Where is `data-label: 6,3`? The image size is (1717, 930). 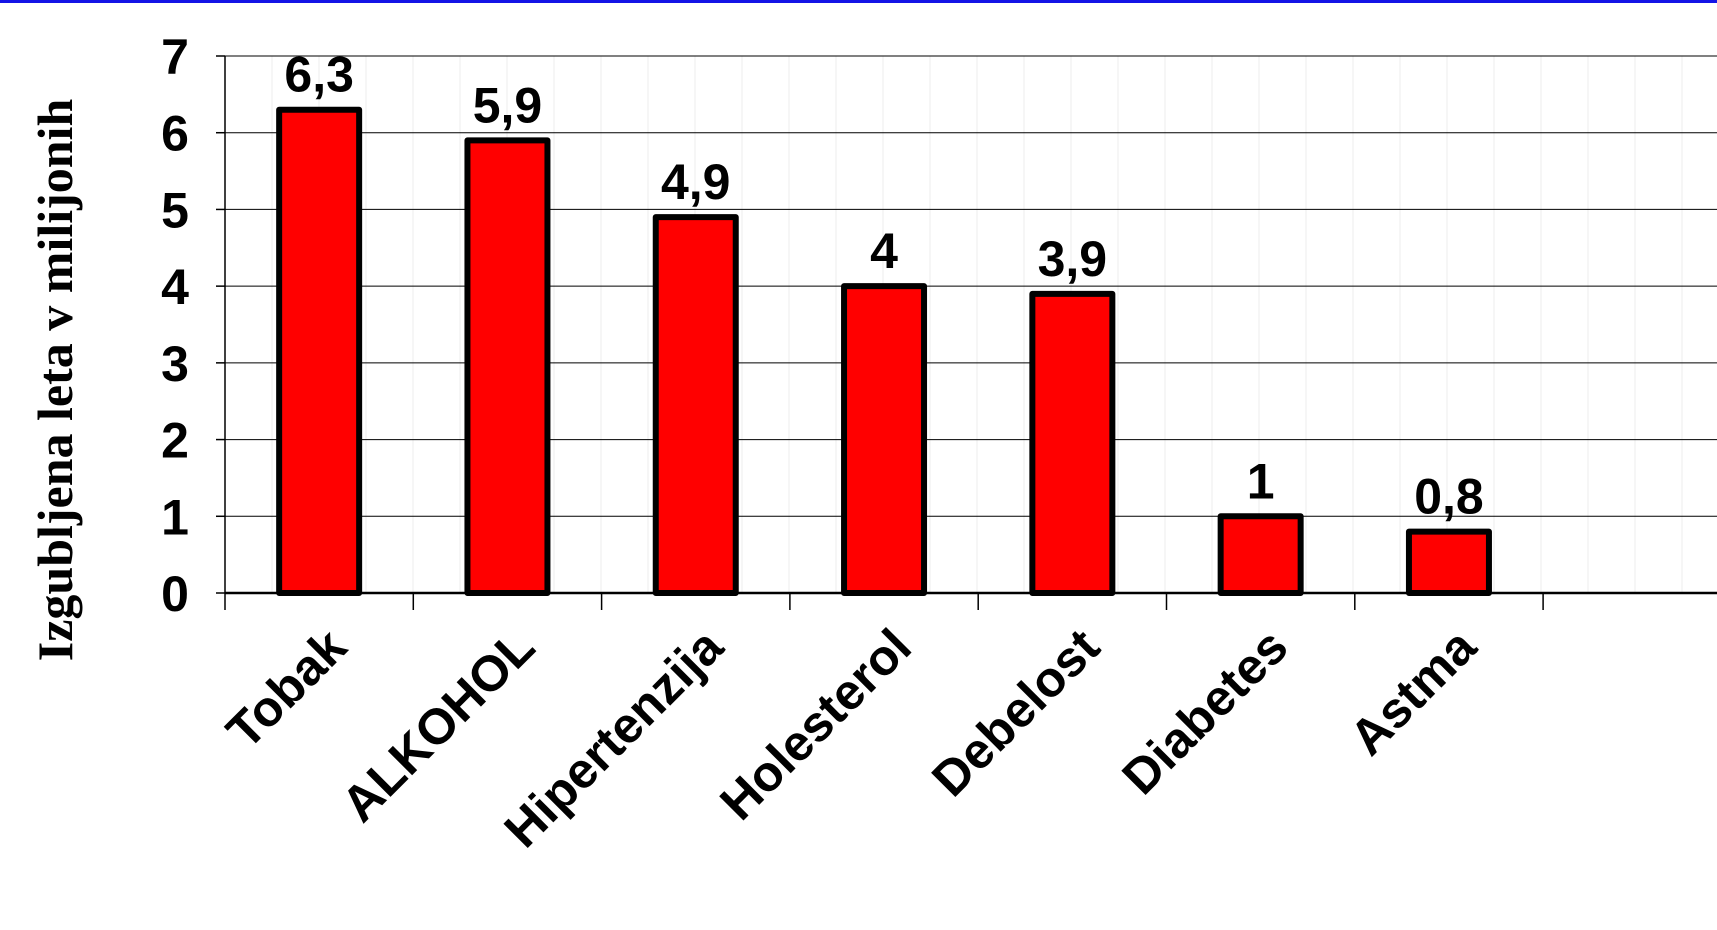
data-label: 6,3 is located at coordinates (319, 75).